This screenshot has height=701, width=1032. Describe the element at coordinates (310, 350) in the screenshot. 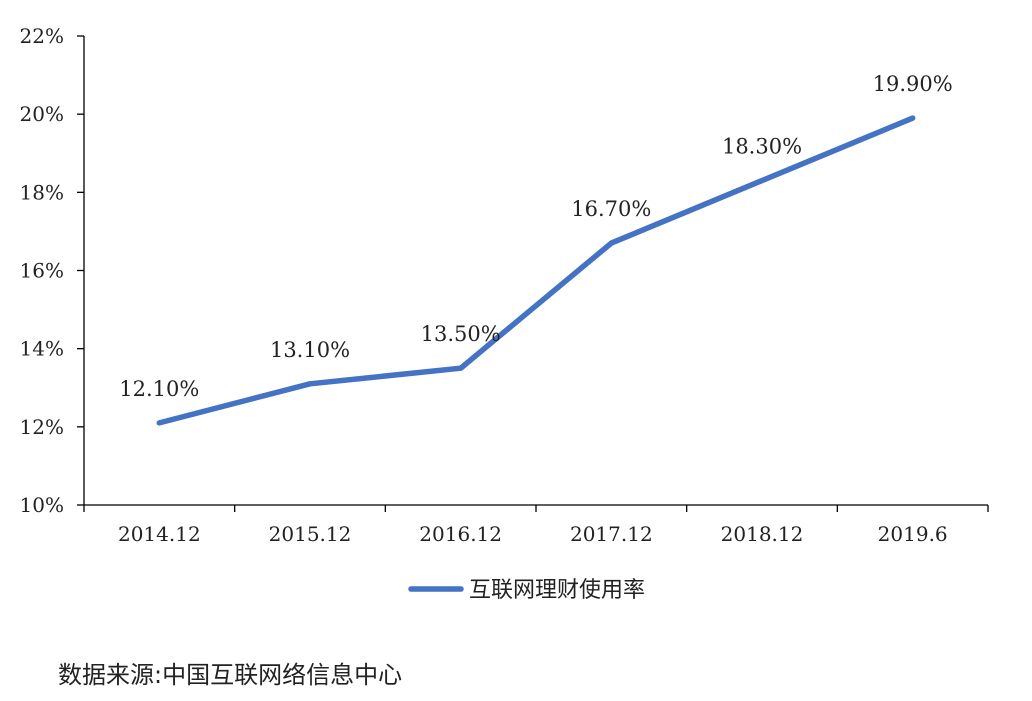

I see `data-label: 13.10%` at that location.